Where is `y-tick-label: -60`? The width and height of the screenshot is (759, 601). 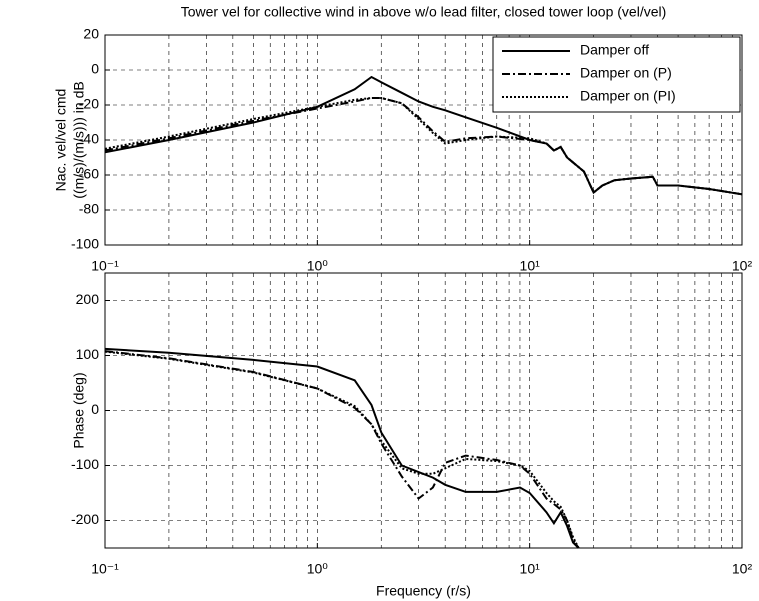
y-tick-label: -60 is located at coordinates (89, 174).